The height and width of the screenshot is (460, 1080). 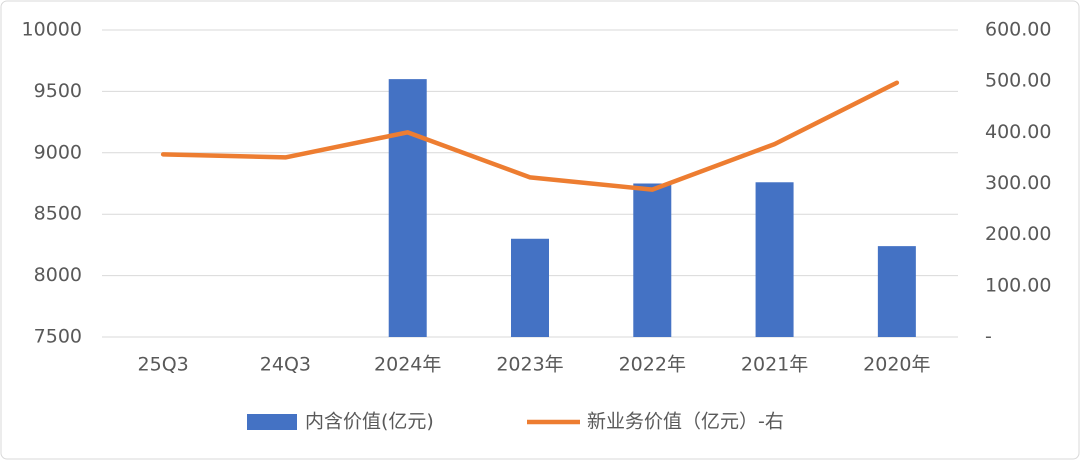 What do you see at coordinates (652, 365) in the screenshot?
I see `x-tick-label: 2022年` at bounding box center [652, 365].